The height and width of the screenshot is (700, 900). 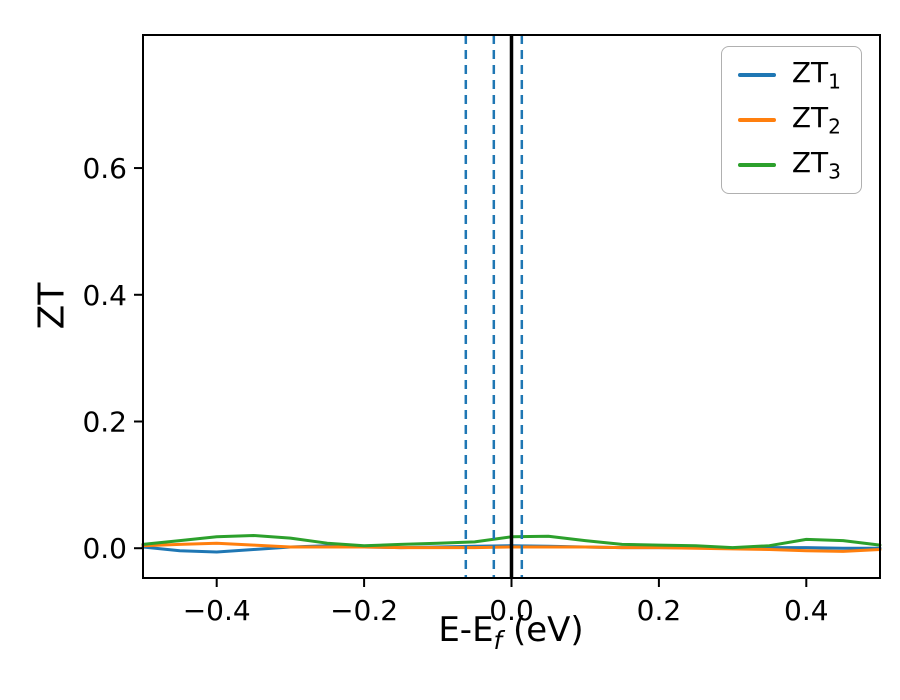 I want to click on x-axis-label-units: (eV), so click(x=543, y=630).